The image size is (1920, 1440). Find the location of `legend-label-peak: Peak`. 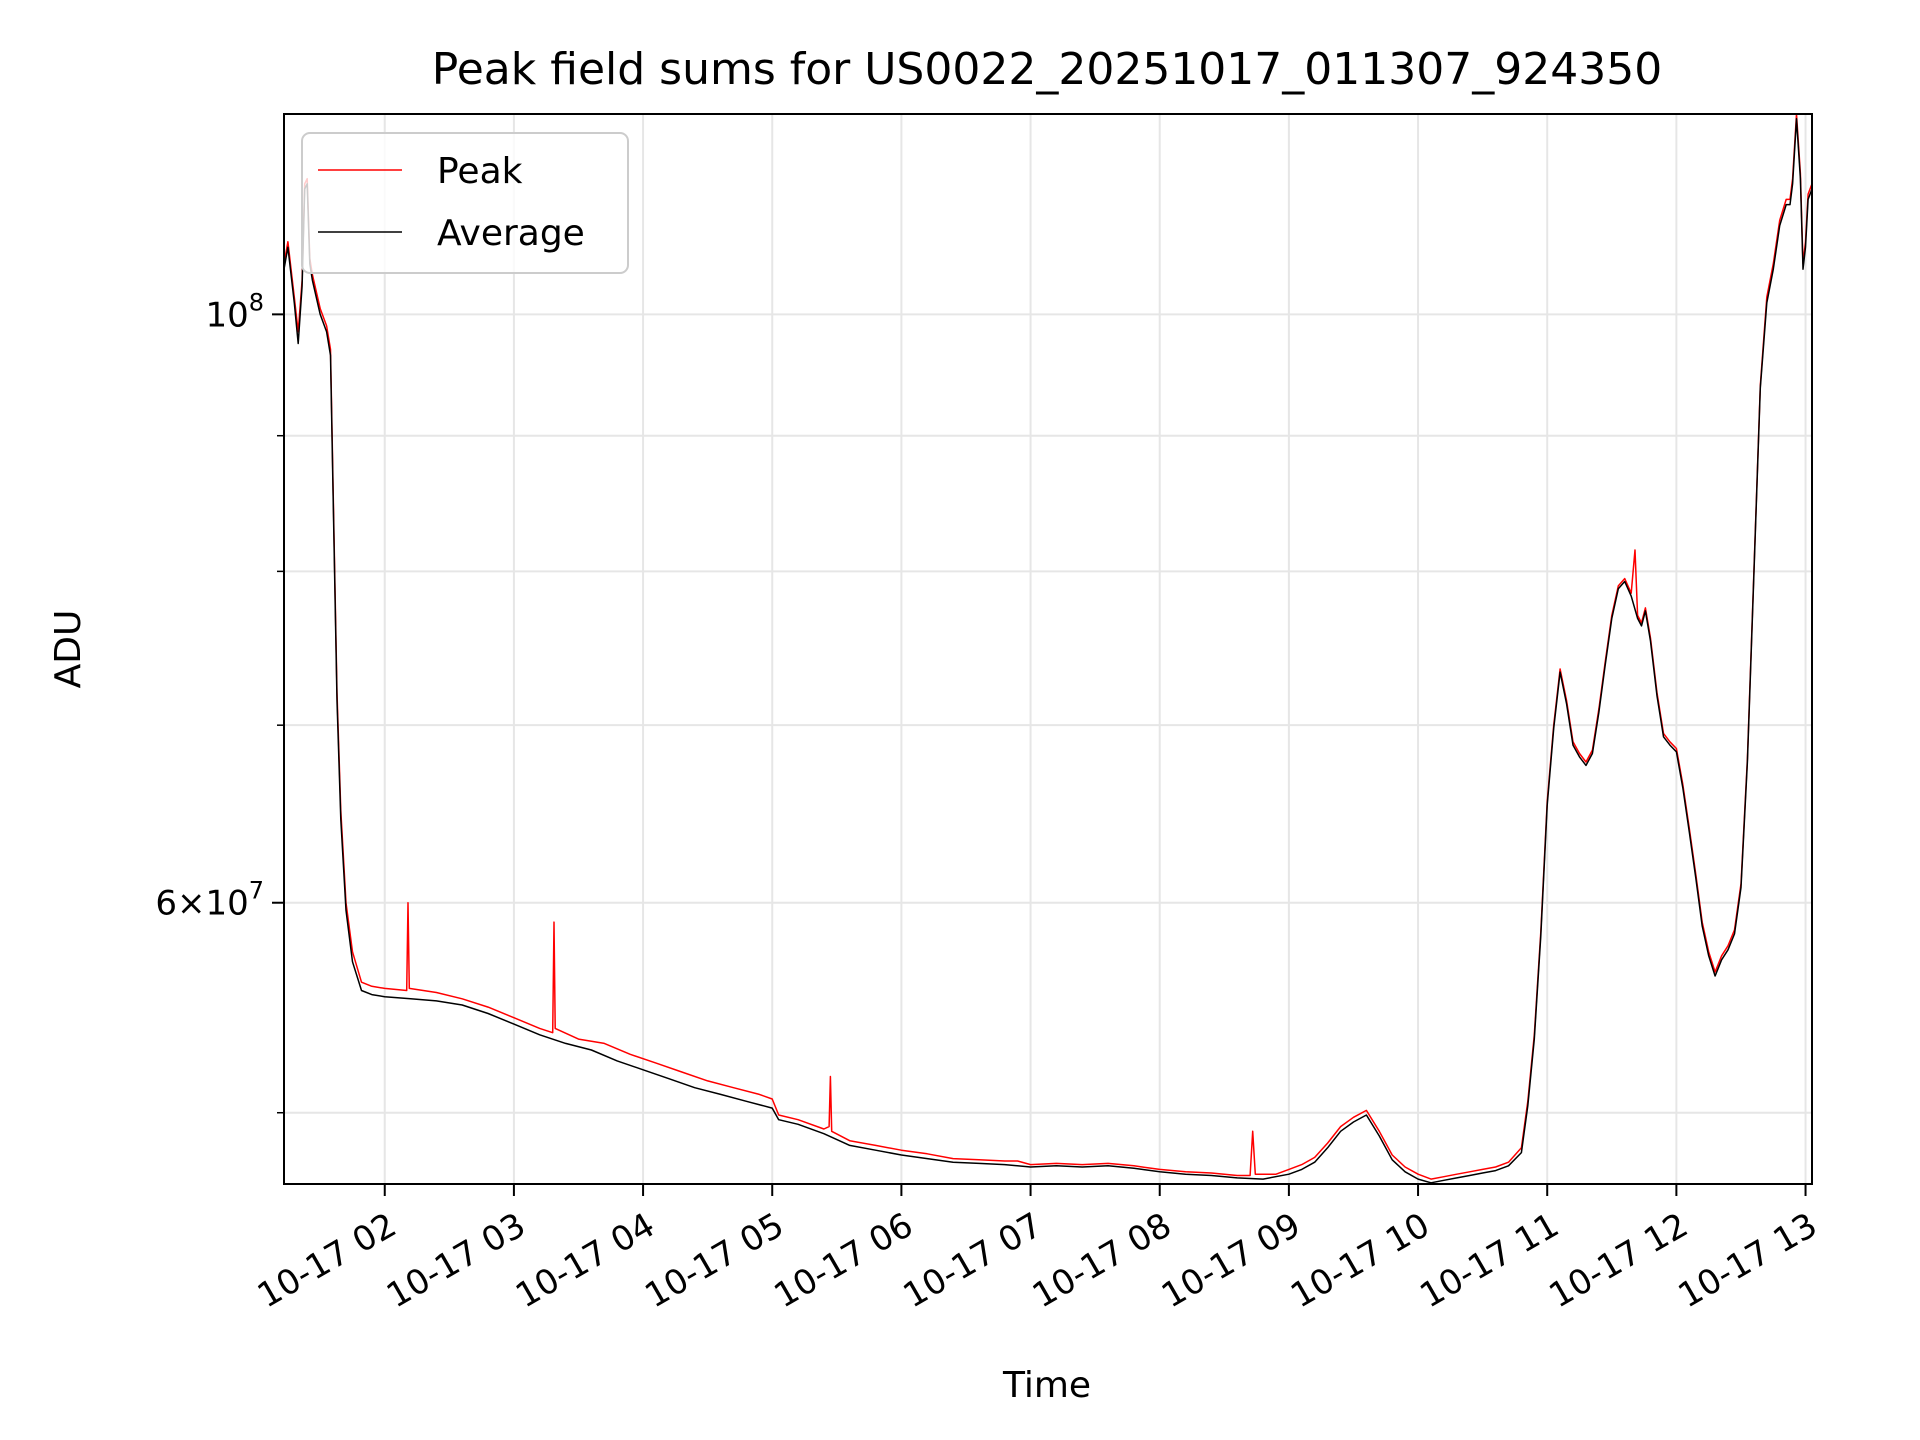

legend-label-peak: Peak is located at coordinates (480, 171).